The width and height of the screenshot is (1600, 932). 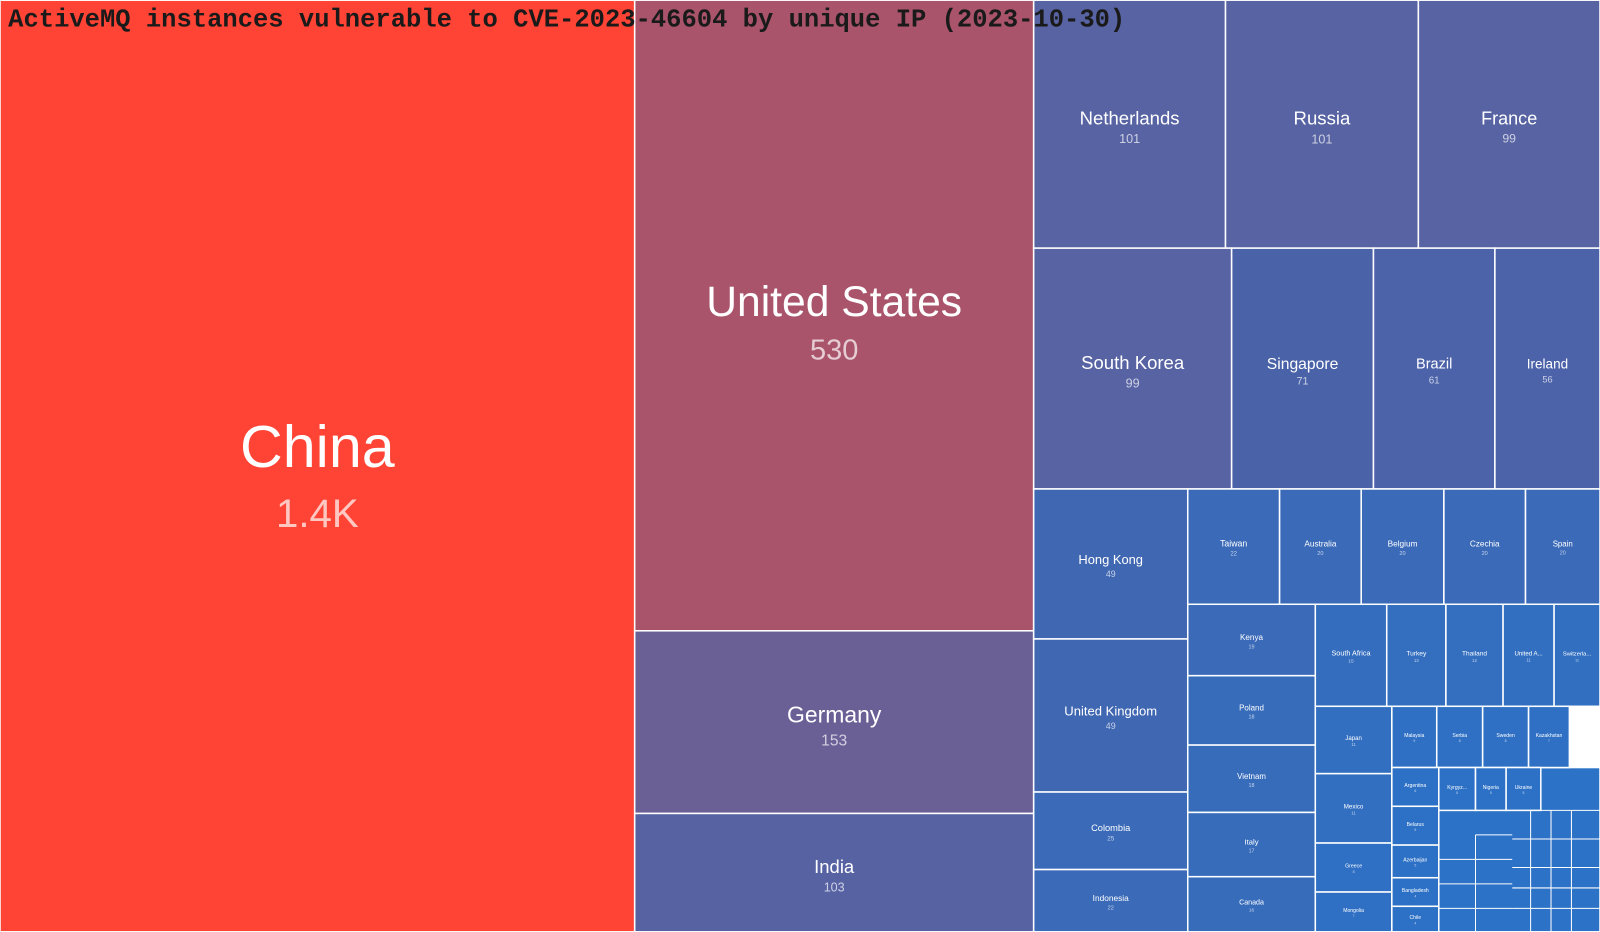 What do you see at coordinates (1354, 806) in the screenshot?
I see `cell-label: Mexico` at bounding box center [1354, 806].